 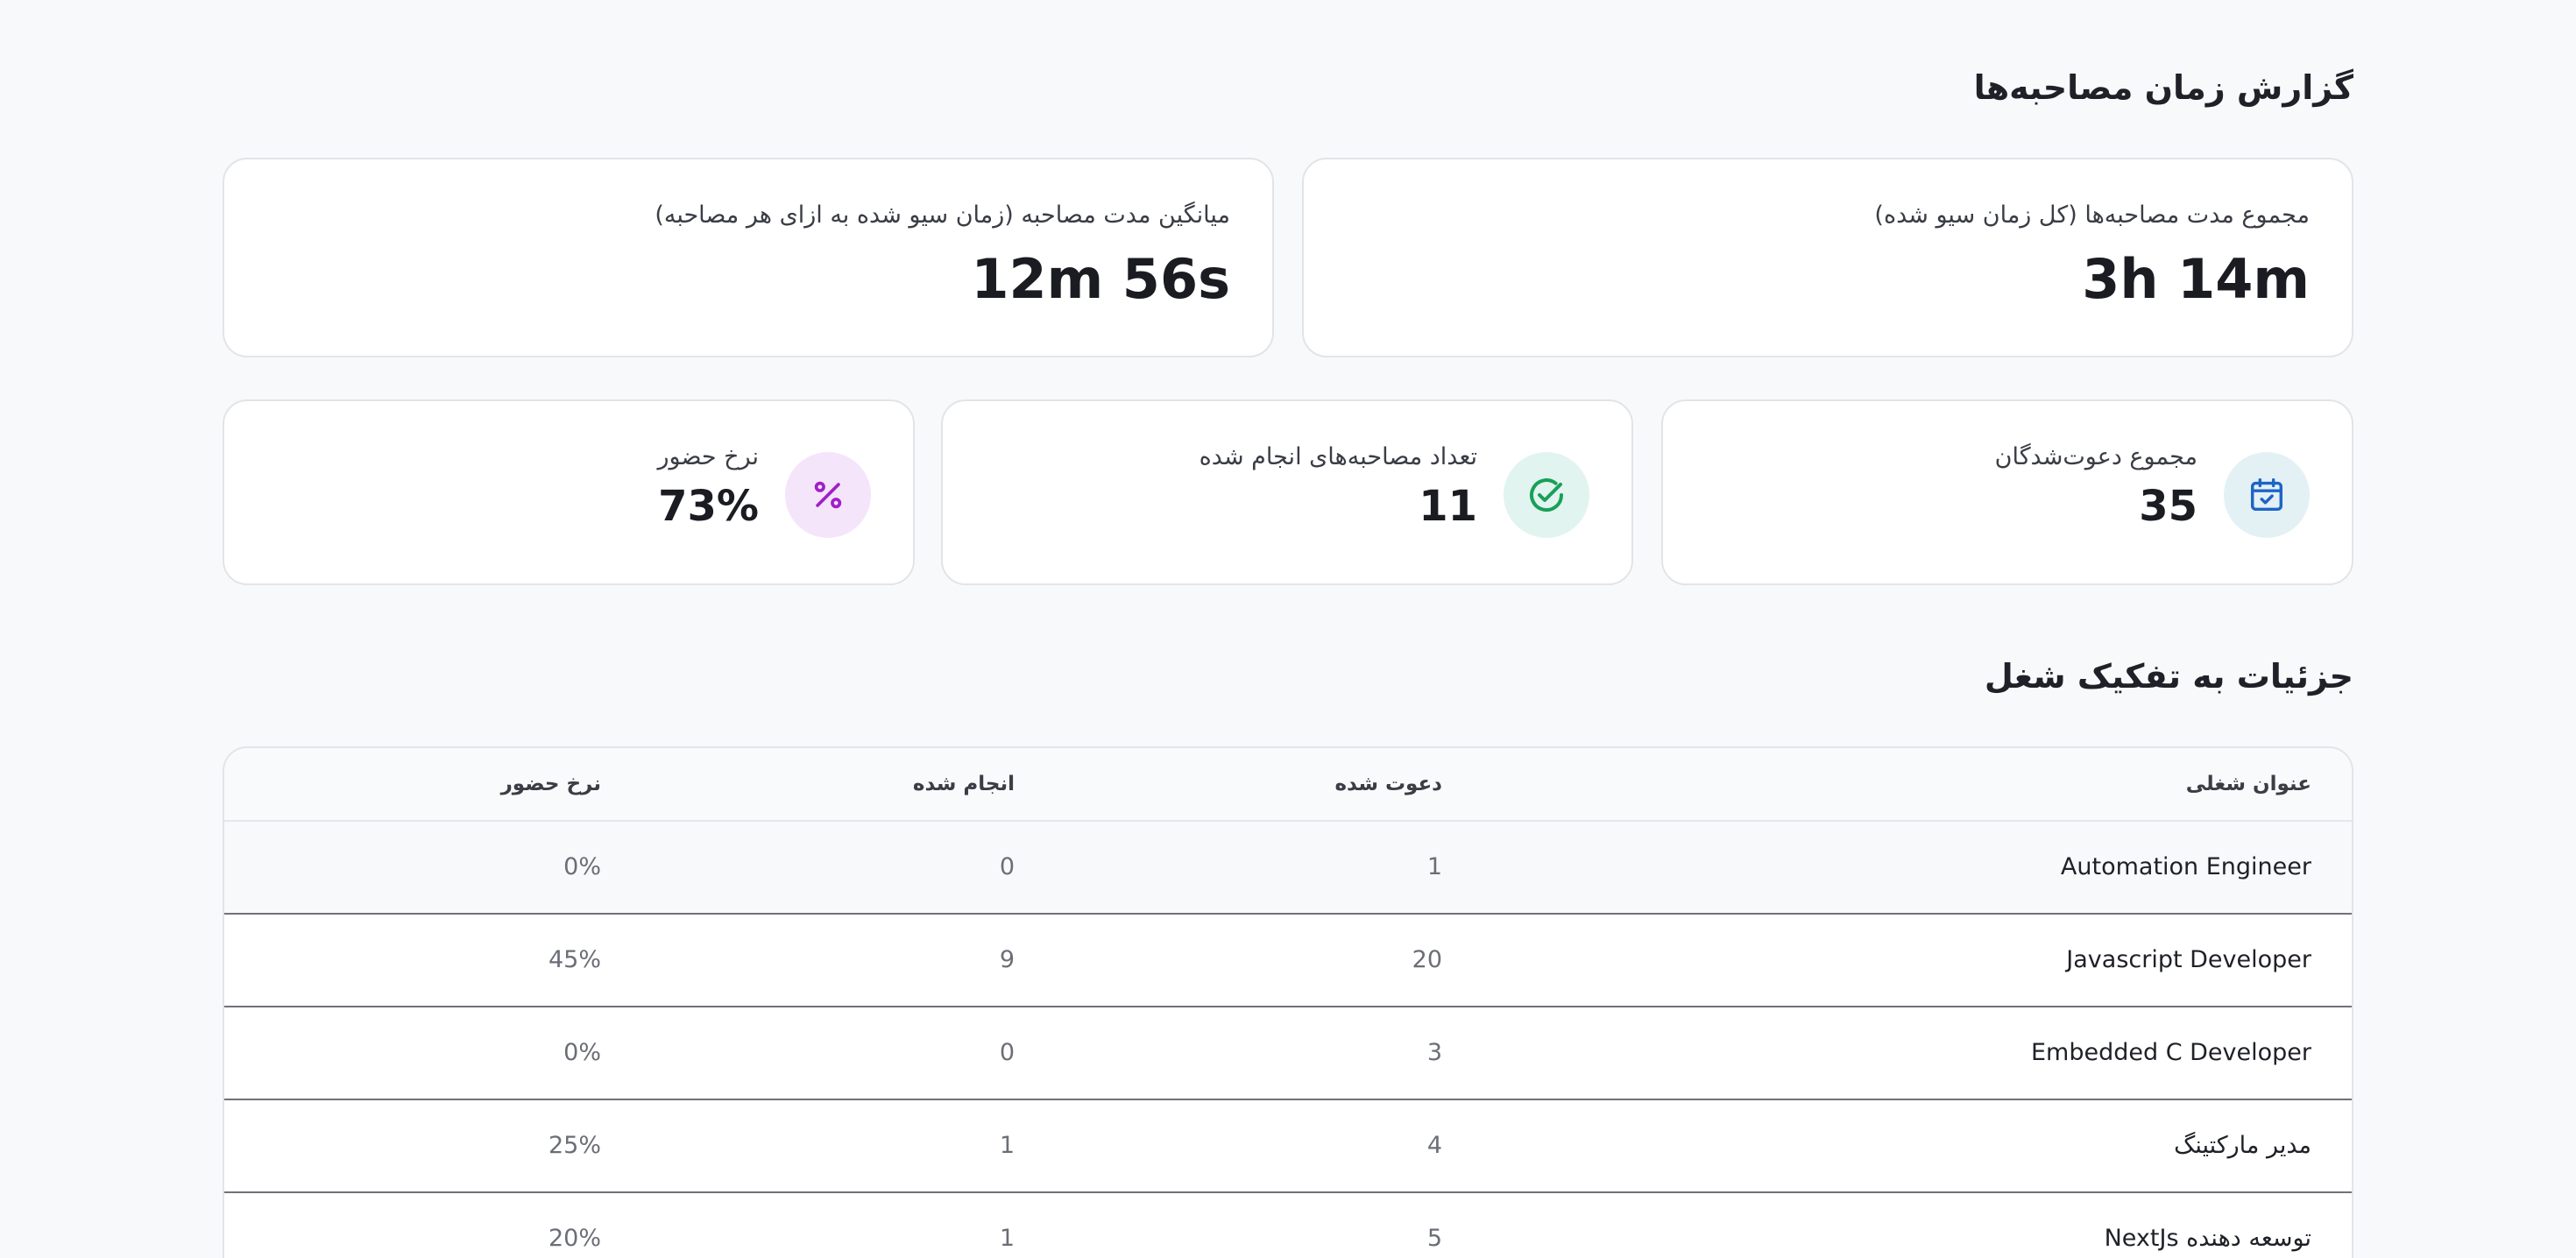 I want to click on avg-duration-value: 12m 56s, so click(x=1100, y=279).